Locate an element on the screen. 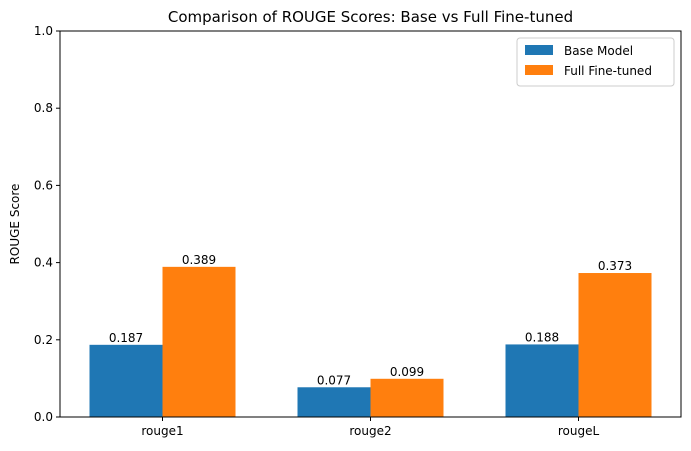 This screenshot has width=691, height=451. legend-label: Base Model is located at coordinates (598, 51).